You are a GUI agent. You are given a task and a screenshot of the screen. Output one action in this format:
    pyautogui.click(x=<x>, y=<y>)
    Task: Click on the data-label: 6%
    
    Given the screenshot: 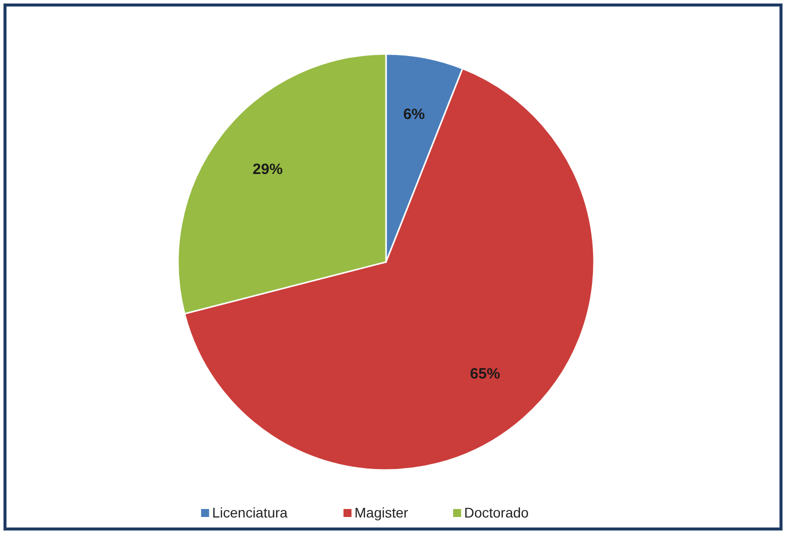 What is the action you would take?
    pyautogui.click(x=414, y=114)
    